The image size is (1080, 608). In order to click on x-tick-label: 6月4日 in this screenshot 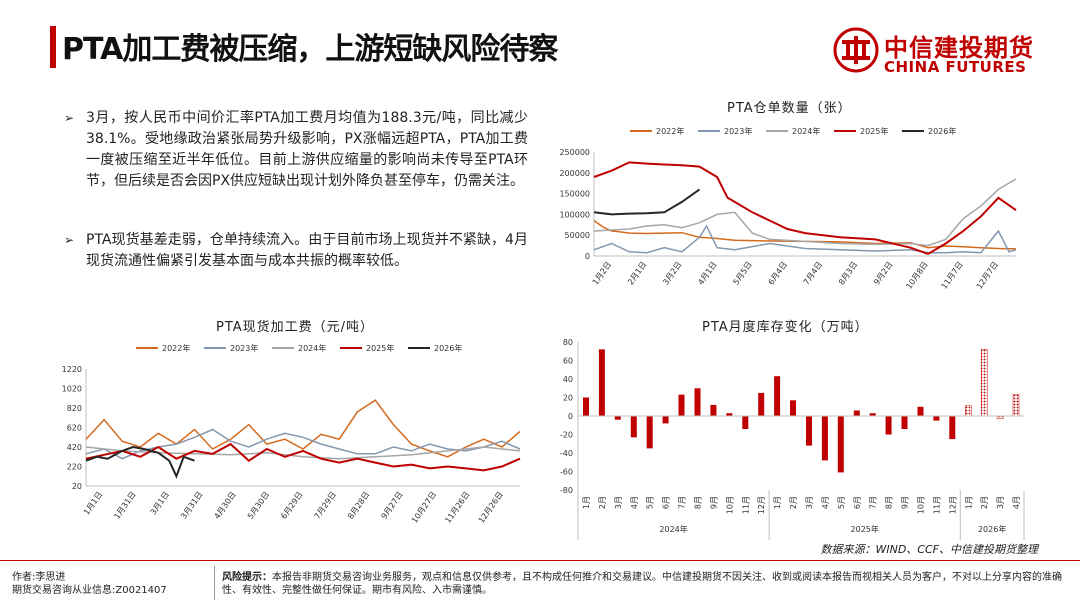, I will do `click(778, 273)`.